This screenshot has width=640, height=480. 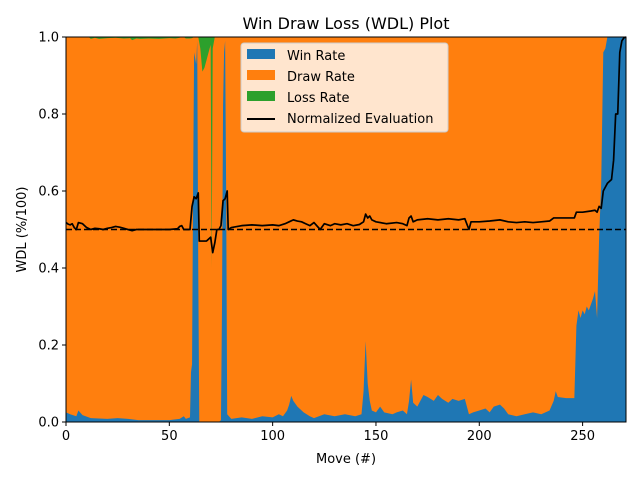 I want to click on y-tick-label: 0.8, so click(x=48, y=115).